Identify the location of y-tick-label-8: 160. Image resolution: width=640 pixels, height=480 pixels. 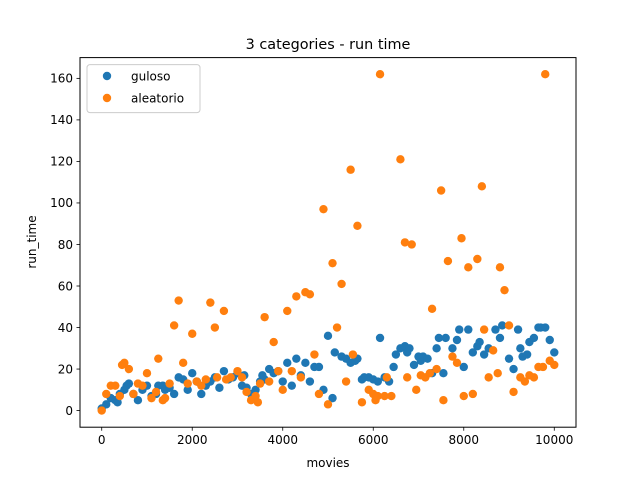
(61, 79).